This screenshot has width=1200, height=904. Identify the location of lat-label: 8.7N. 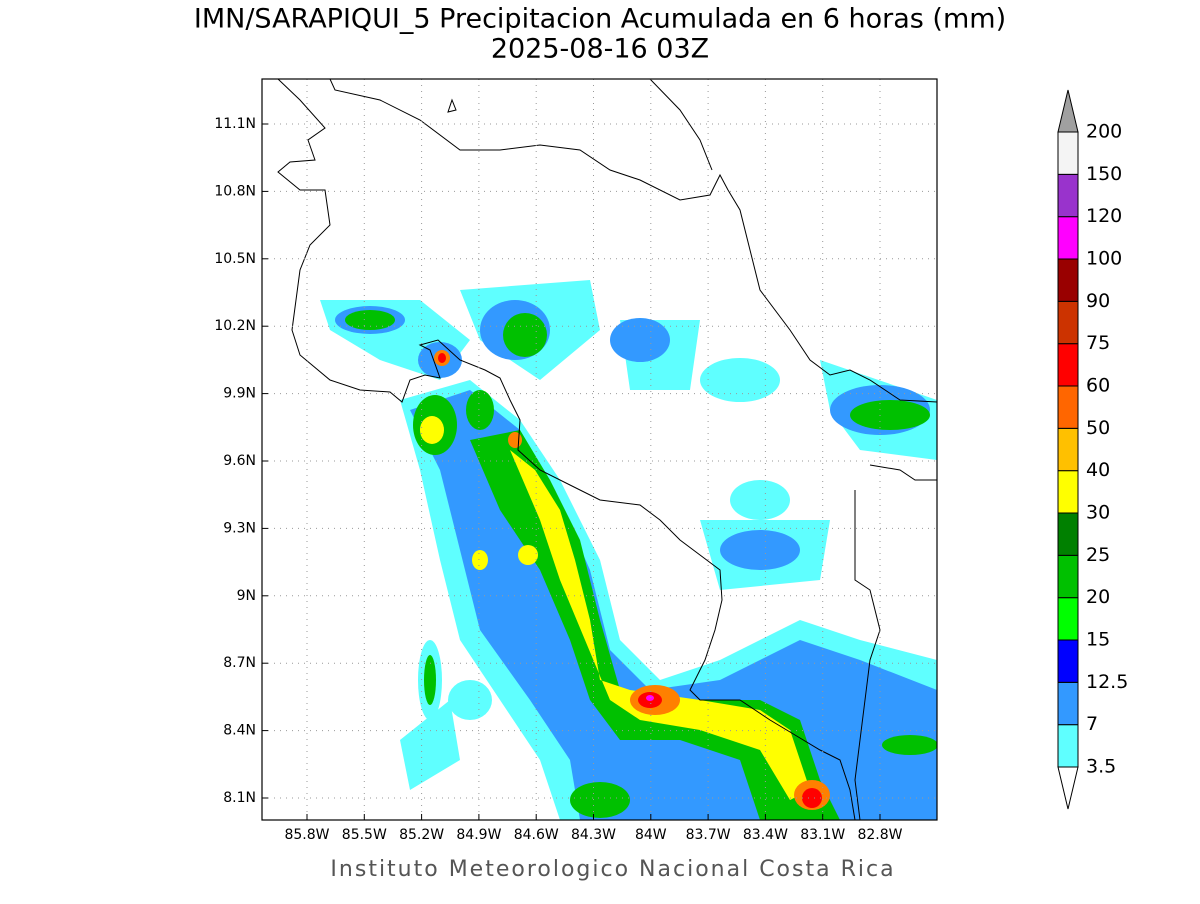
(239, 663).